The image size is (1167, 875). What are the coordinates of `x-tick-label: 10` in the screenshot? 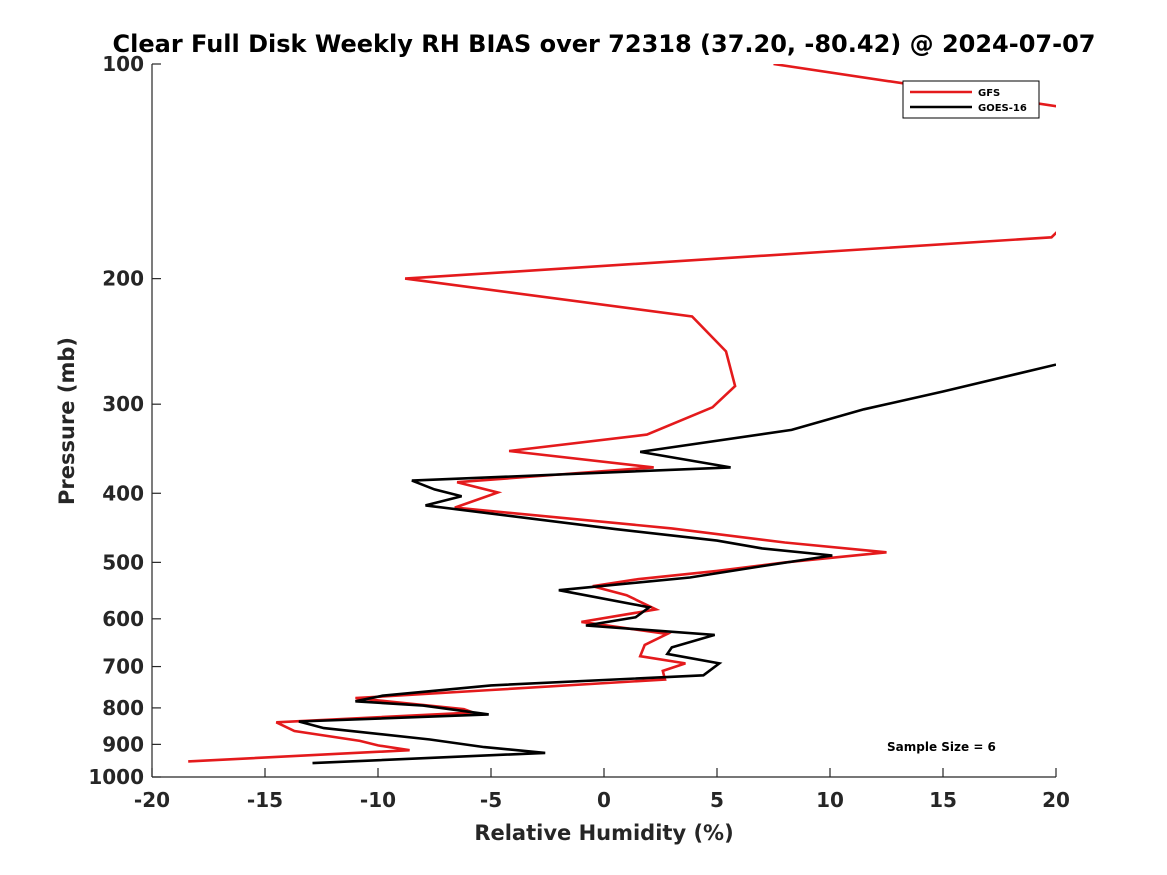 It's located at (830, 800).